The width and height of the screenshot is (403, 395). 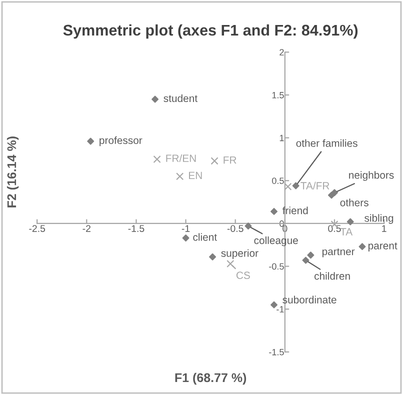 What do you see at coordinates (276, 266) in the screenshot?
I see `y-tick-label: -0.5` at bounding box center [276, 266].